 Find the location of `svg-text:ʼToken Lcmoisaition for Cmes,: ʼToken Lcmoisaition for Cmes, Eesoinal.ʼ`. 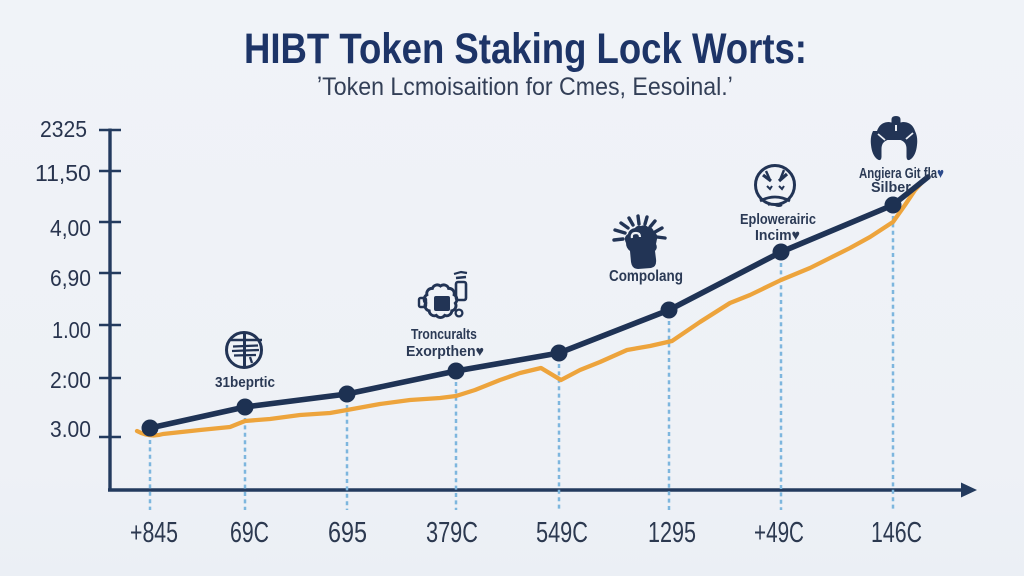

svg-text:ʼToken Lcmoisaition for Cmes,: ʼToken Lcmoisaition for Cmes, Eesoinal.ʼ is located at coordinates (525, 87).